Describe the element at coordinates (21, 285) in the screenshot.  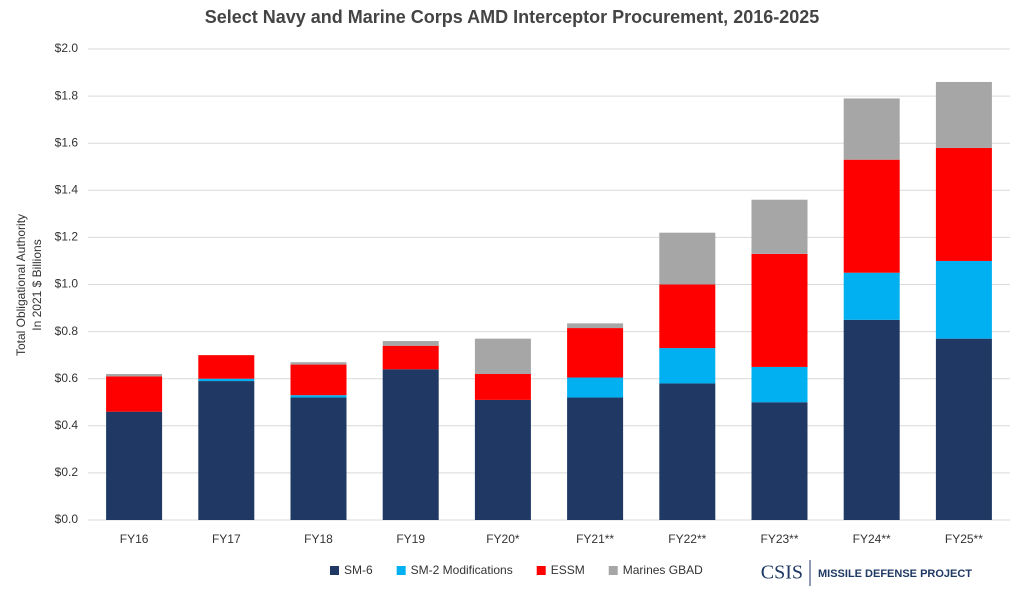
I see `y-axis-label: Total Obligational Authority` at that location.